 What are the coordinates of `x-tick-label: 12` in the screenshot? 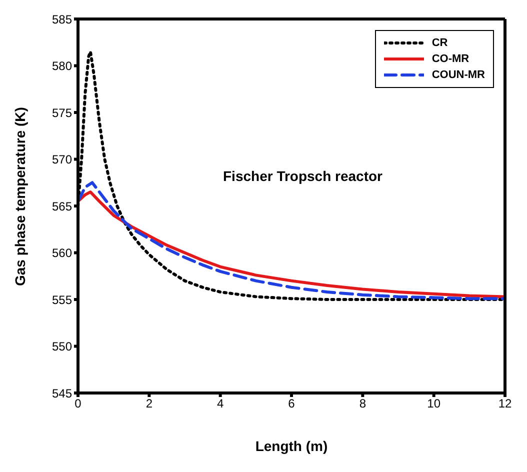 It's located at (505, 403).